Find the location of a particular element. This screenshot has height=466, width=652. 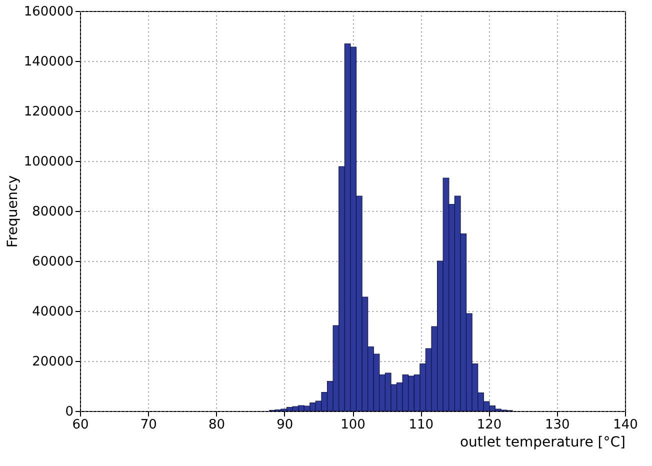

x-tick-label: 110 is located at coordinates (421, 425).